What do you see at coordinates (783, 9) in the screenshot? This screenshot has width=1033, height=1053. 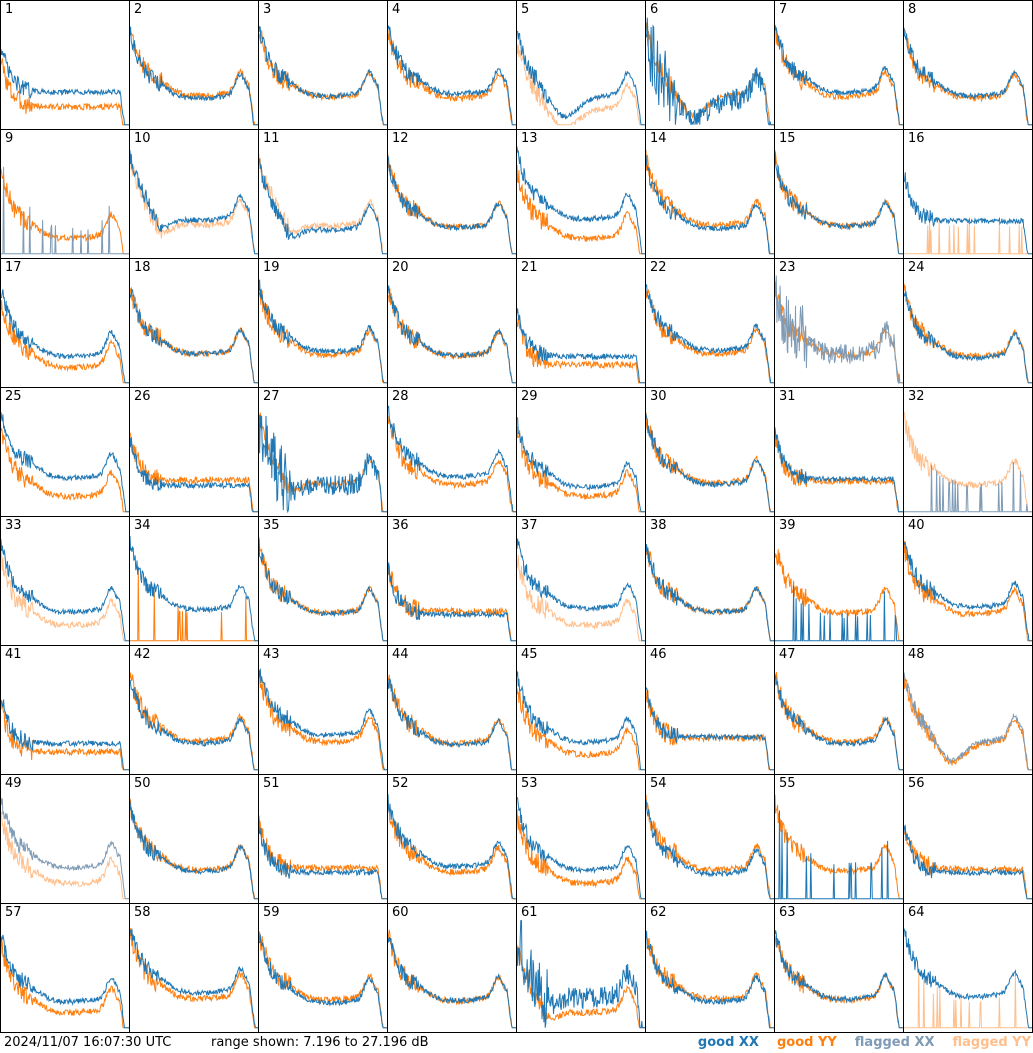 I see `panel-label: 7` at bounding box center [783, 9].